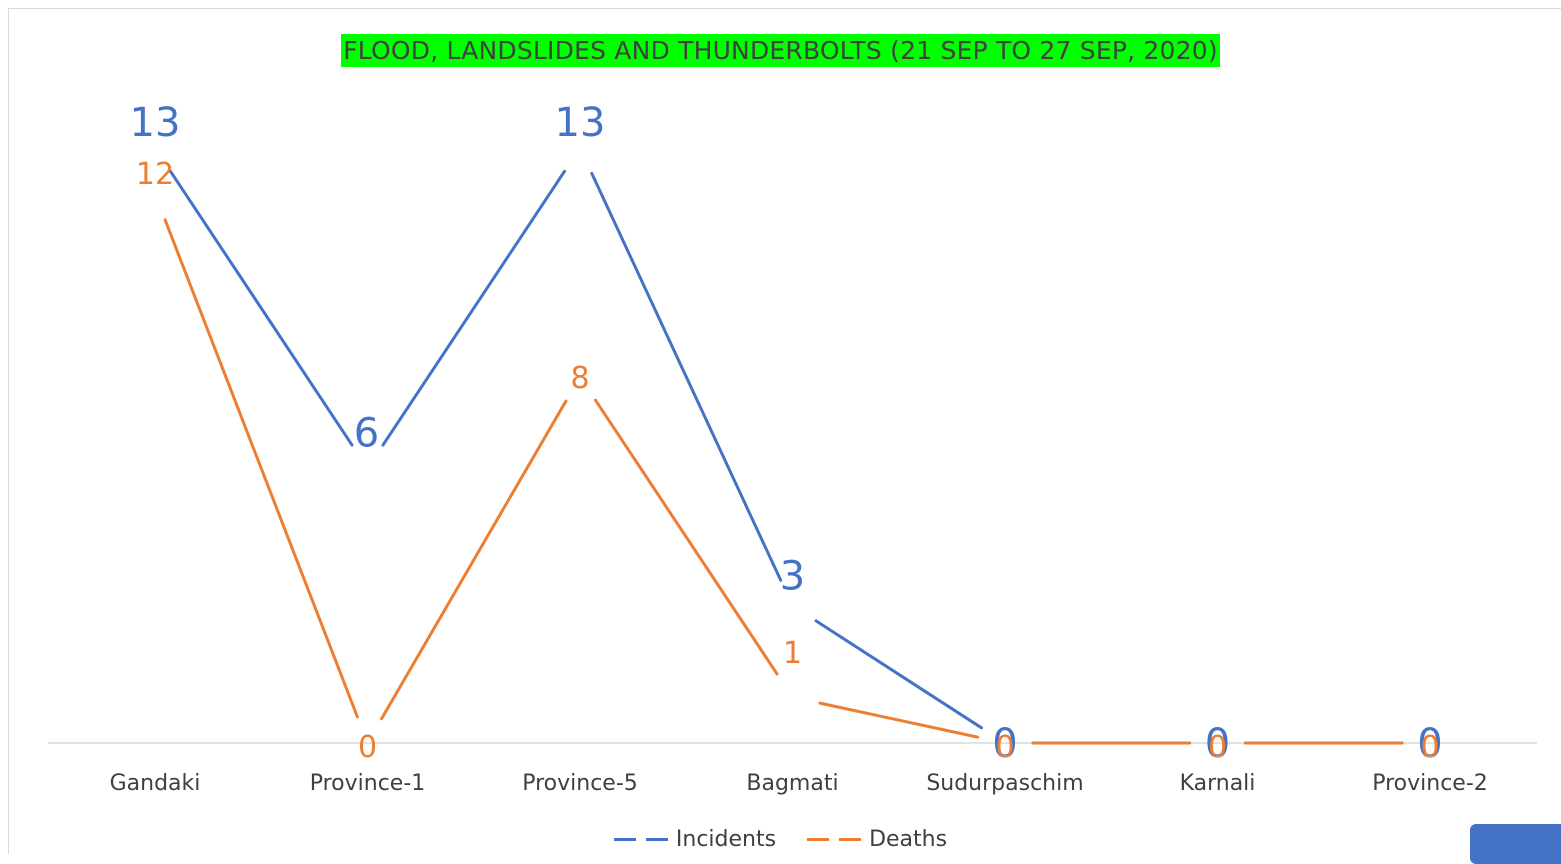 The width and height of the screenshot is (1561, 864). What do you see at coordinates (580, 783) in the screenshot?
I see `x-tick-label: Province-5` at bounding box center [580, 783].